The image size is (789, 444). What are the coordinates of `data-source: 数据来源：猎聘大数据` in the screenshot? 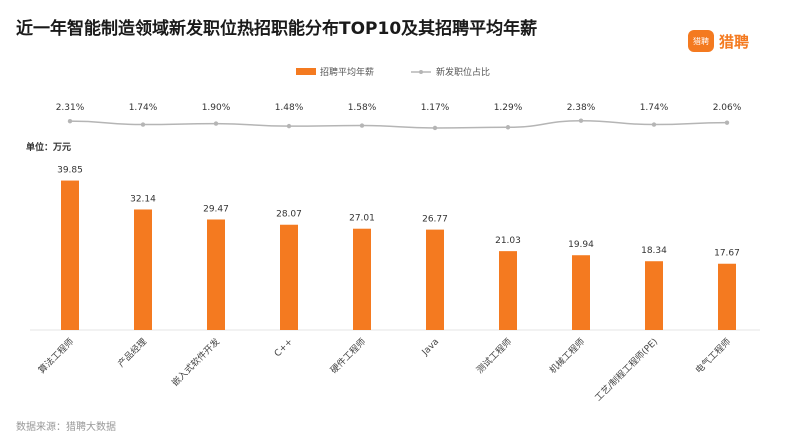 It's located at (66, 427).